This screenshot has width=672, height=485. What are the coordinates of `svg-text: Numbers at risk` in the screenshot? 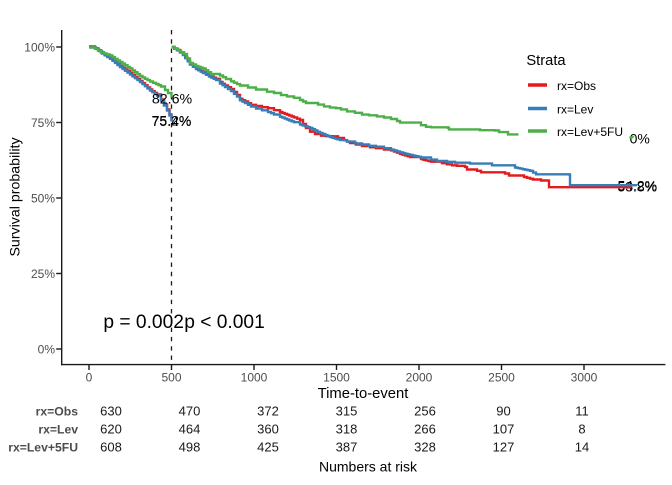 It's located at (368, 467).